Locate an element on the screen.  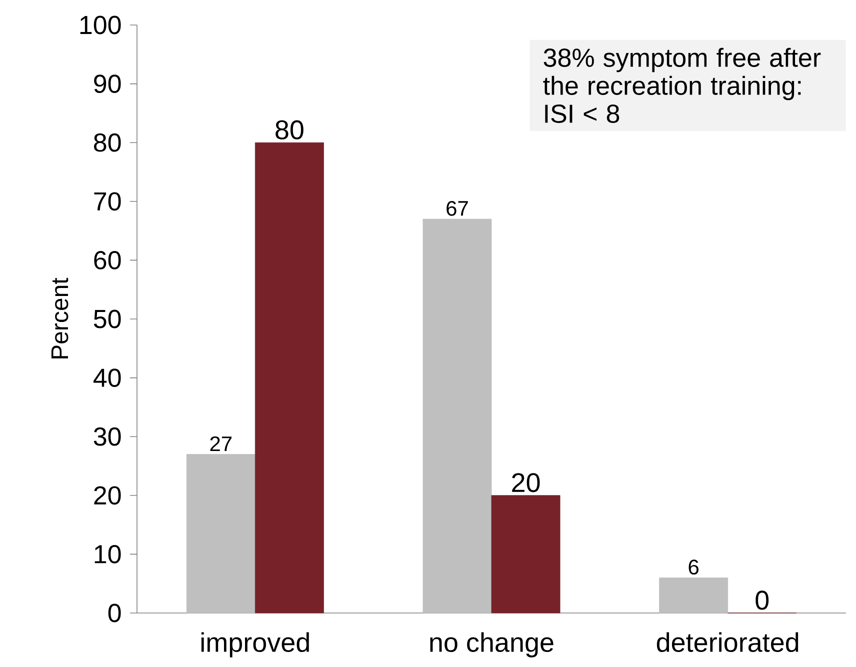
y-tick-label: 20 is located at coordinates (107, 495).